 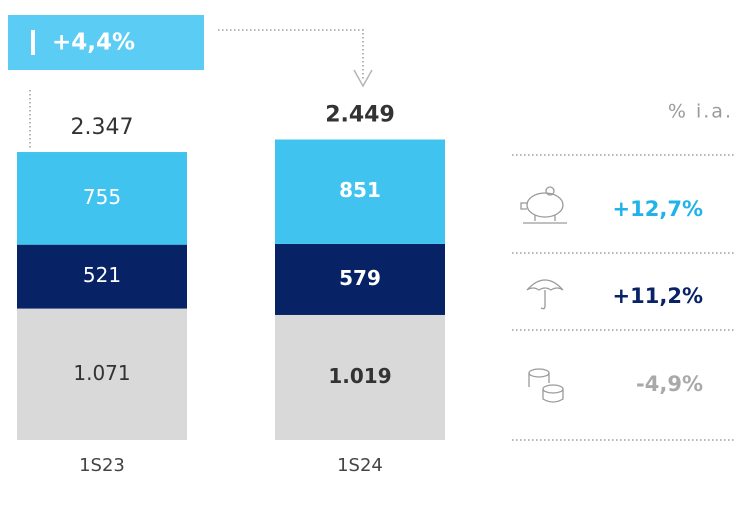 I want to click on x-tick-label: 1S24, so click(x=360, y=465).